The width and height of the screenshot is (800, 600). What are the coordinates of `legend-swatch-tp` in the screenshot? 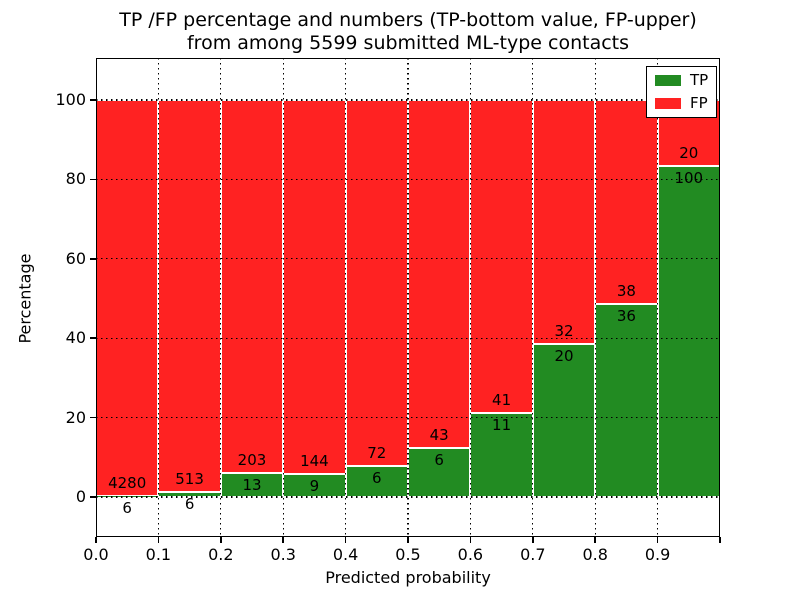 It's located at (668, 80).